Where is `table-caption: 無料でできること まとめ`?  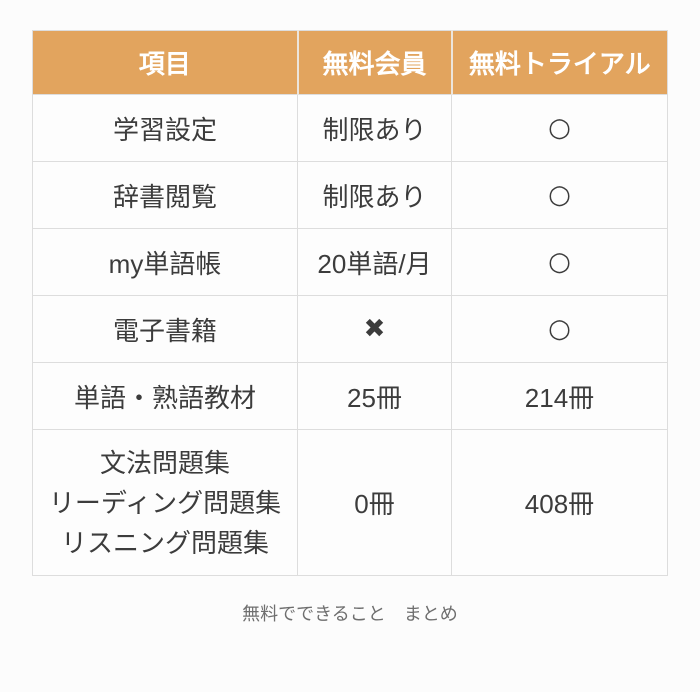
table-caption: 無料でできること まとめ is located at coordinates (350, 614).